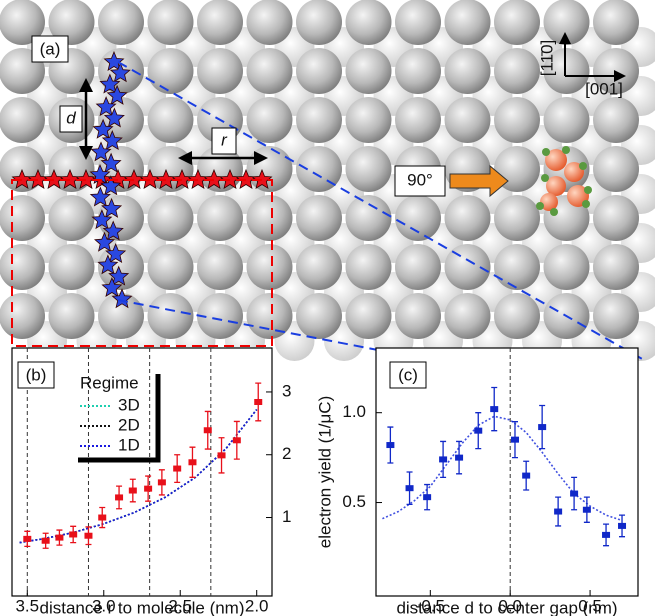 The image size is (655, 616). I want to click on d-label: d, so click(71, 117).